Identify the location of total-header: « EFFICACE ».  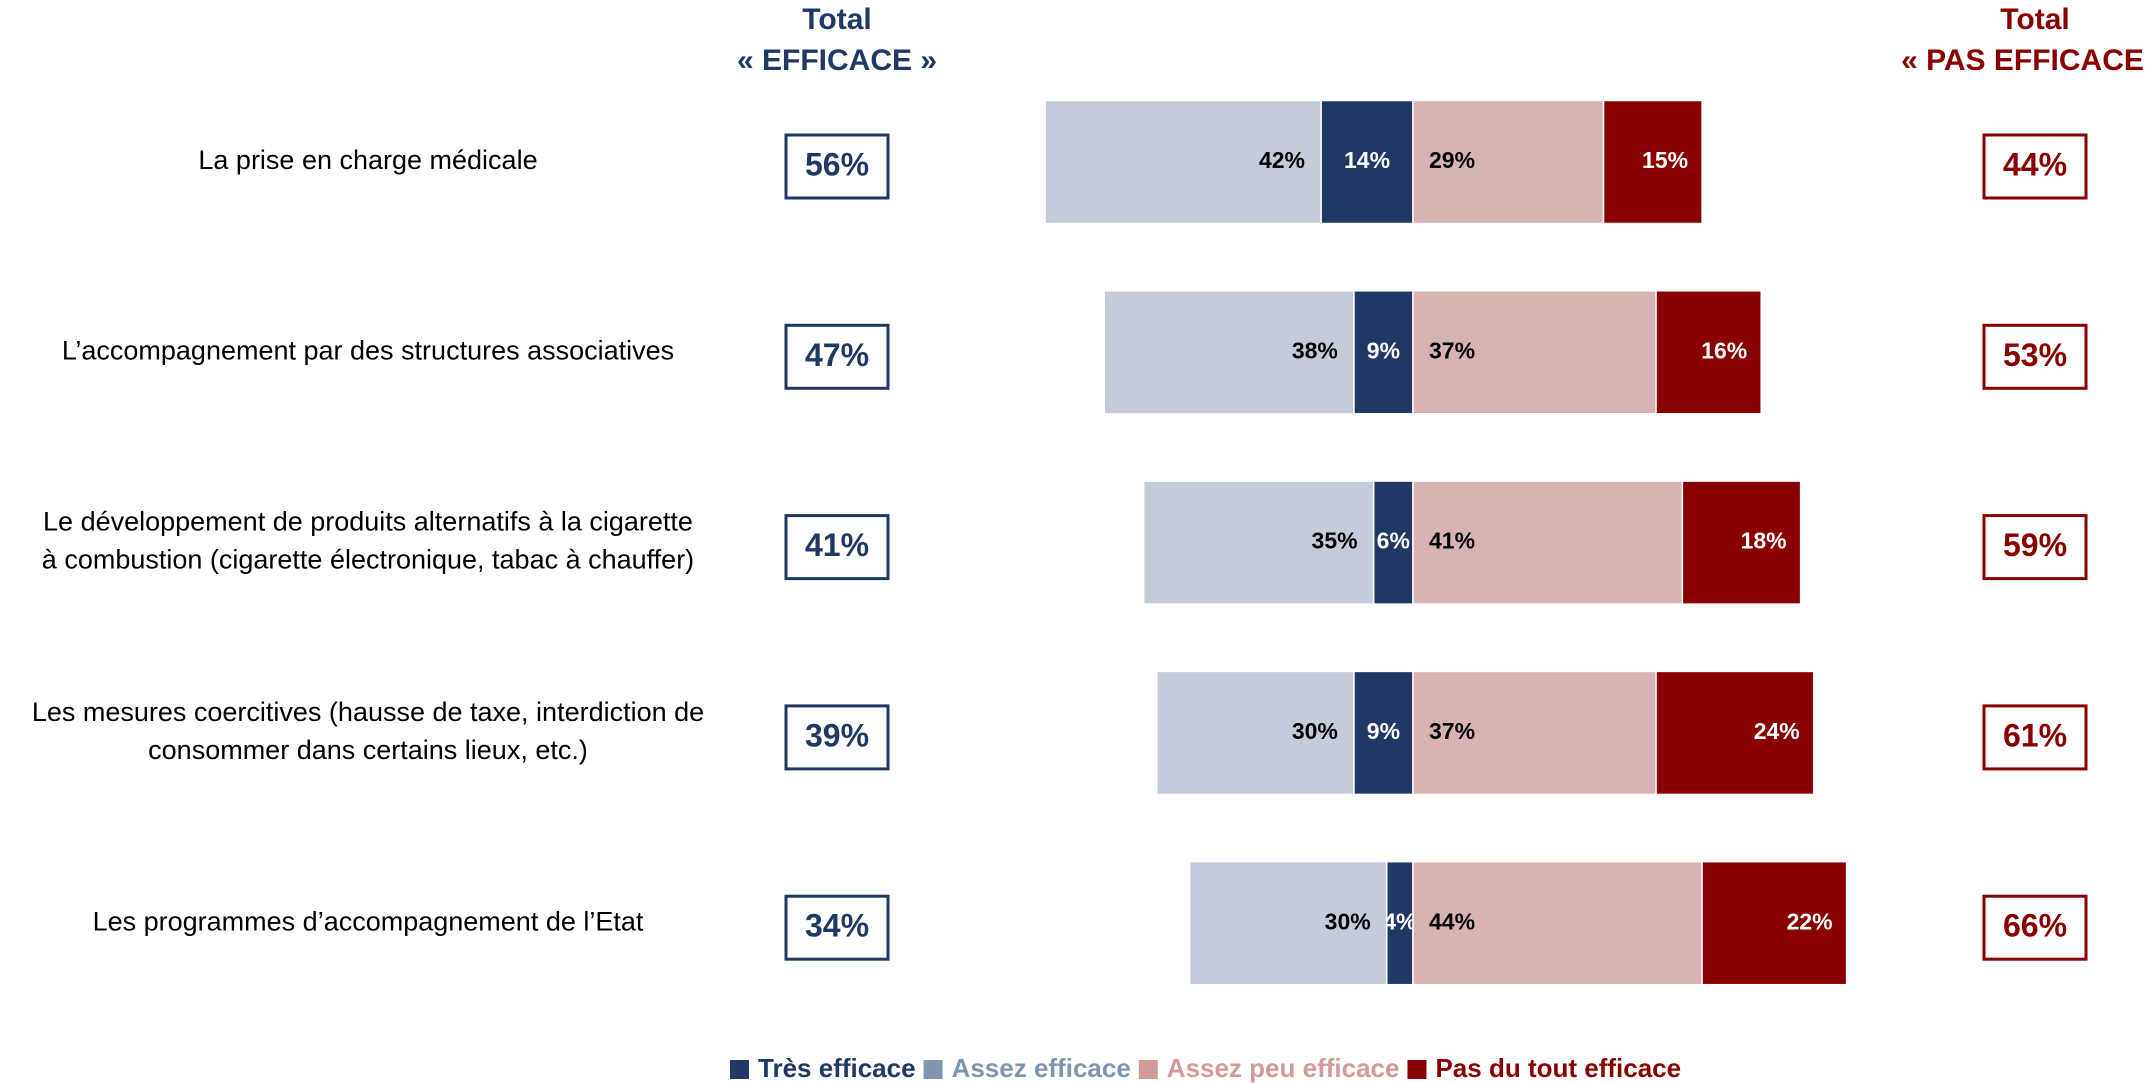
(837, 60).